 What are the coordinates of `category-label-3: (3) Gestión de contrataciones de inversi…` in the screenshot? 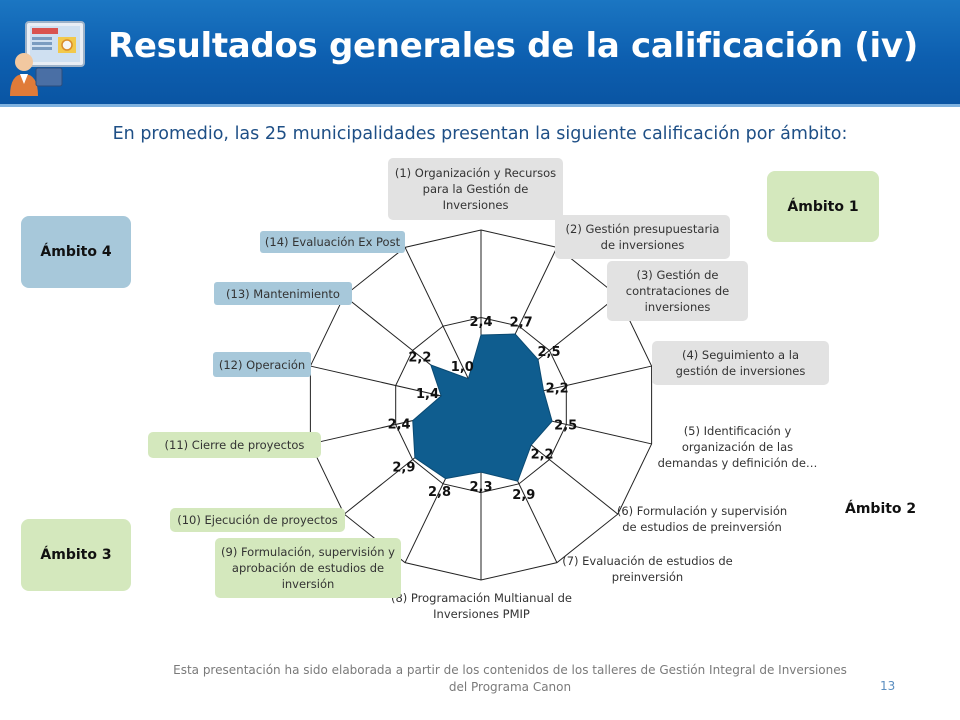 It's located at (677, 291).